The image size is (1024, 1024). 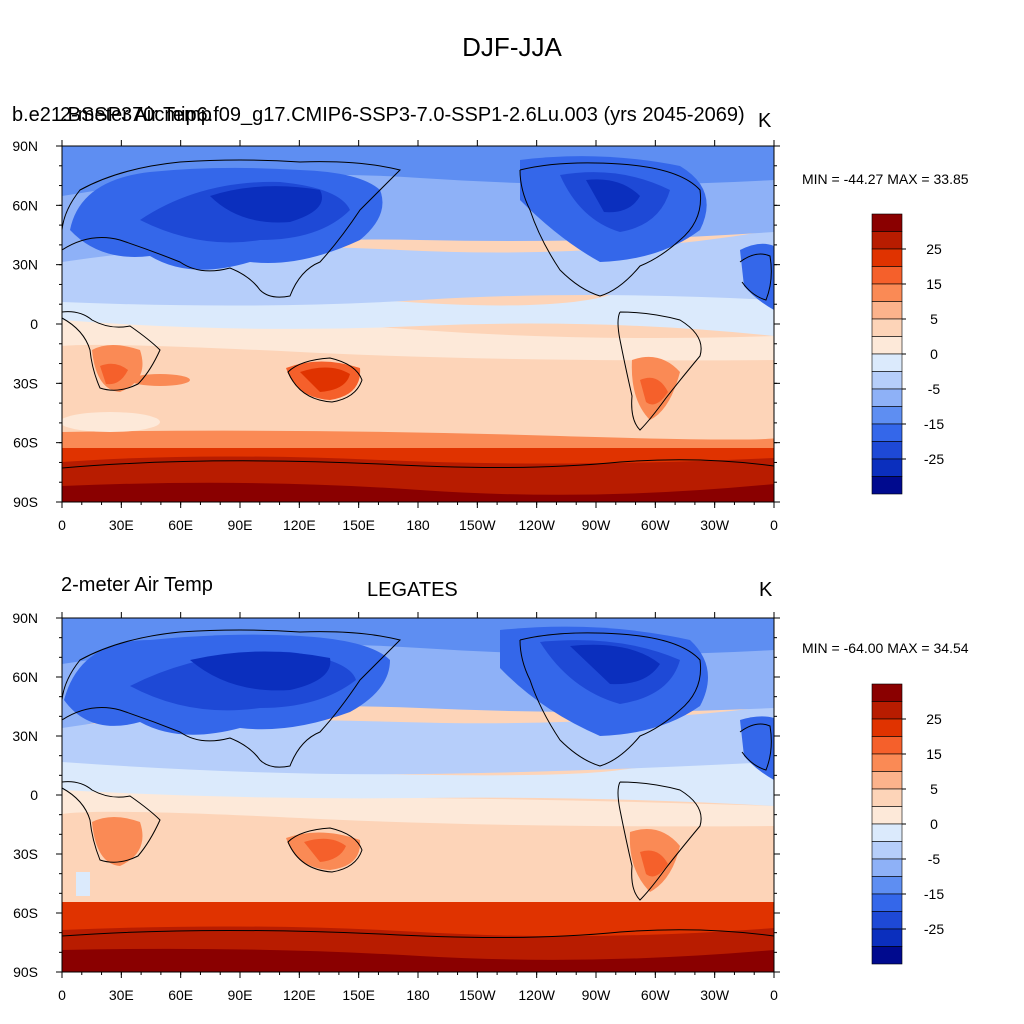 I want to click on bottom-colorbar-label: 5, so click(x=934, y=789).